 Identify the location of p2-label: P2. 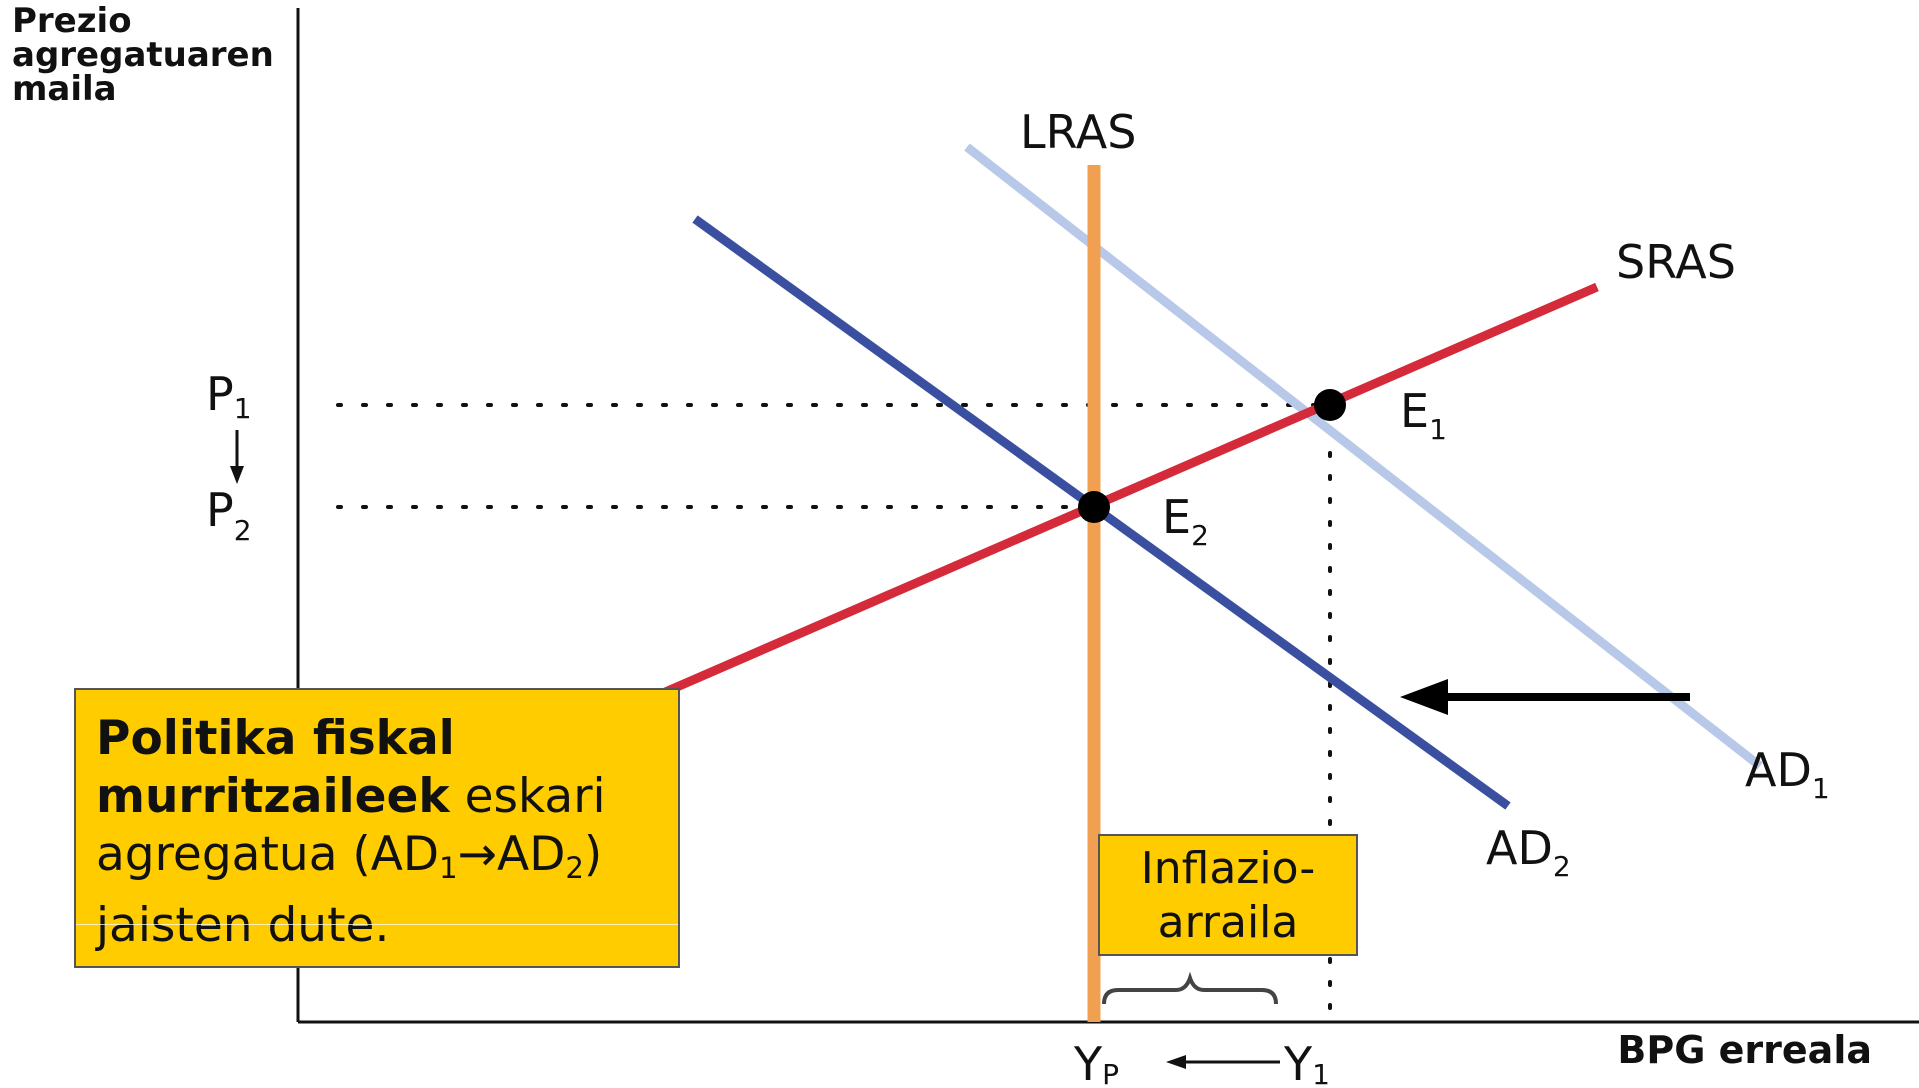
(229, 515).